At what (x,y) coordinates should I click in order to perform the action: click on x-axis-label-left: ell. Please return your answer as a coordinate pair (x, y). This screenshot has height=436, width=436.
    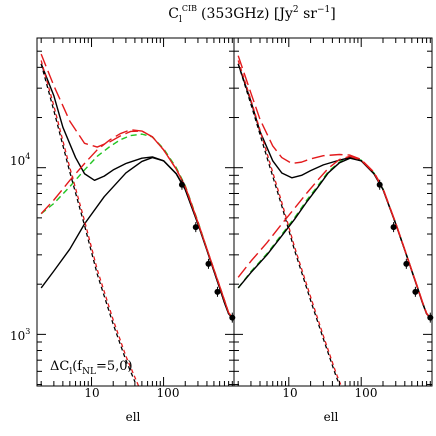
    Looking at the image, I should click on (133, 417).